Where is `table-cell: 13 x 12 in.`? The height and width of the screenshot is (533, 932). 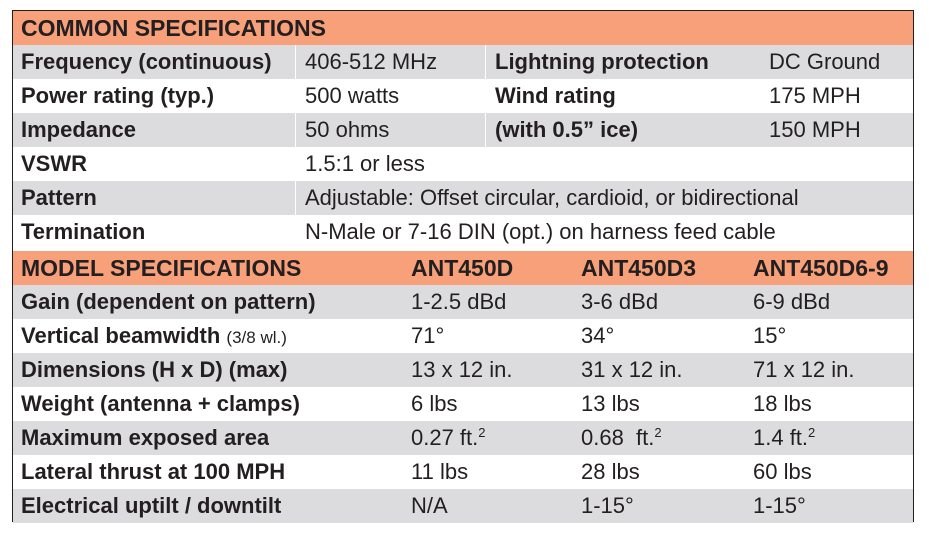 table-cell: 13 x 12 in. is located at coordinates (462, 369).